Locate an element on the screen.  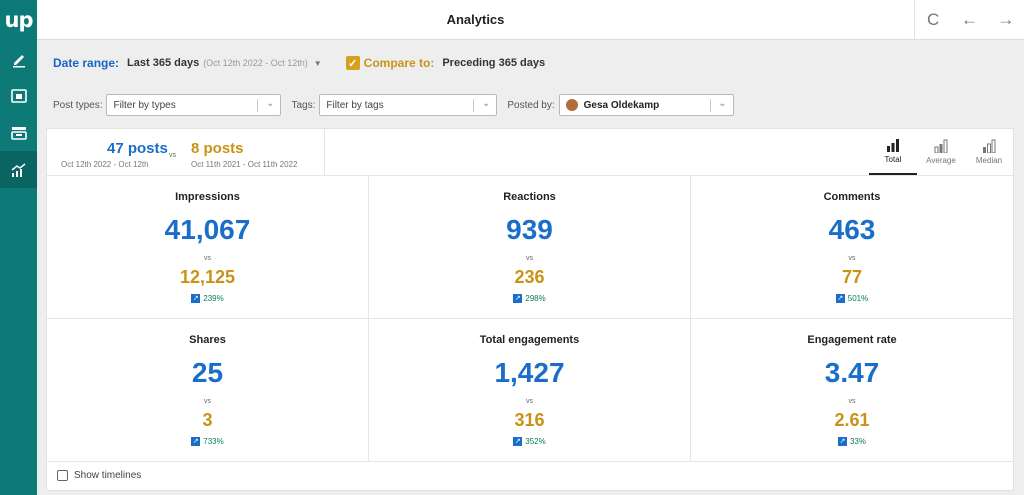
calendar-icon is located at coordinates (18, 95).